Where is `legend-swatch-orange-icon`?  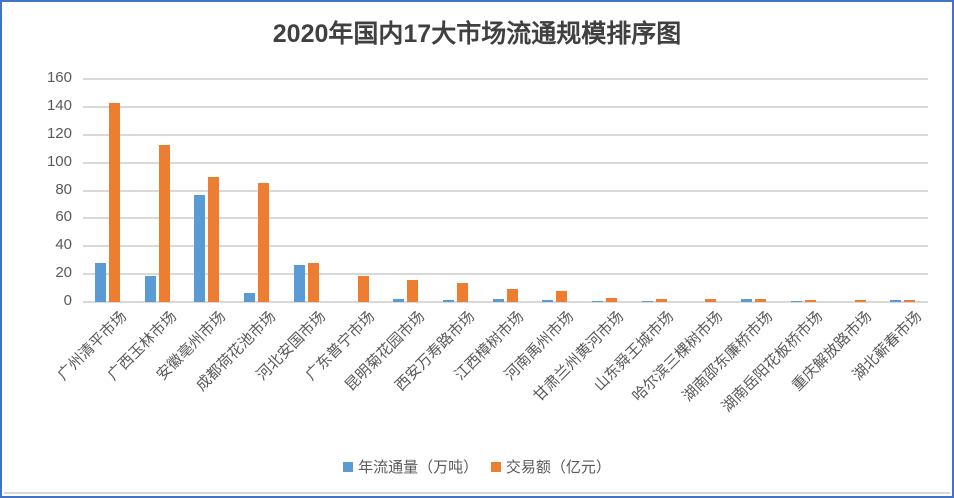
legend-swatch-orange-icon is located at coordinates (495, 466).